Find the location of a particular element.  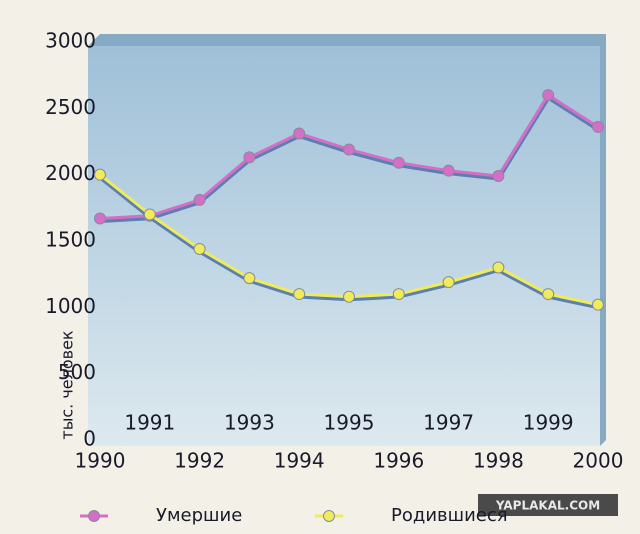

y-tick-label: 500 is located at coordinates (77, 372).